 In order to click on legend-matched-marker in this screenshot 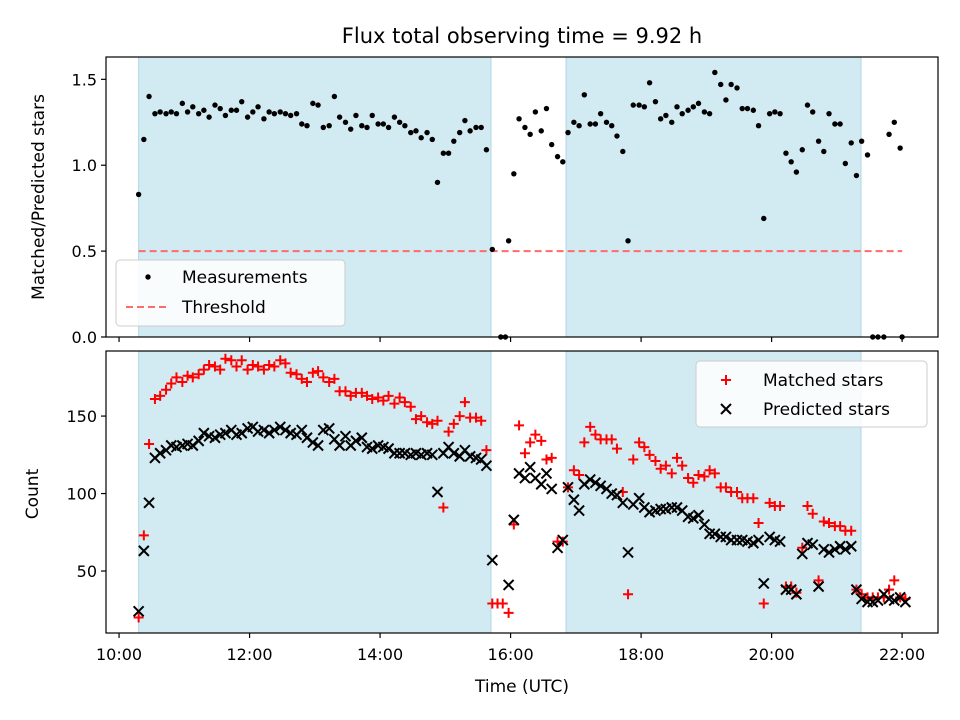, I will do `click(726, 380)`.